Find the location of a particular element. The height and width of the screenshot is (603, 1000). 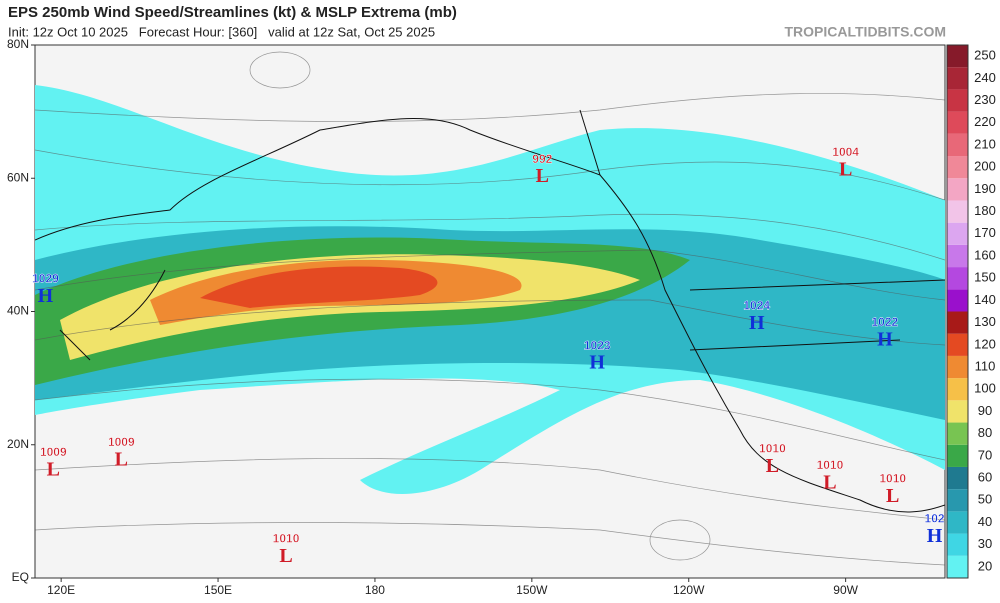

y-tick-label: 40N is located at coordinates (18, 311).